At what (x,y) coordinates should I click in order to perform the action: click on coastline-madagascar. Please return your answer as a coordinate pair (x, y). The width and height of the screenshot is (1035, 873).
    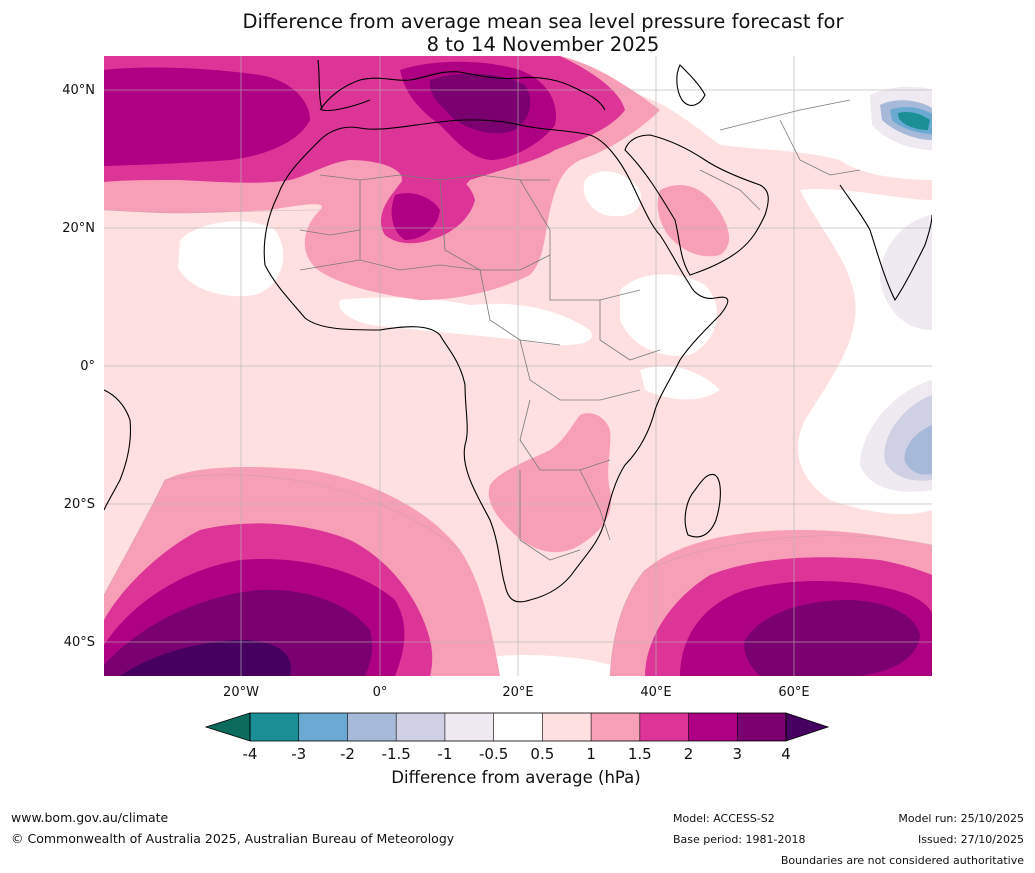
    Looking at the image, I should click on (702, 505).